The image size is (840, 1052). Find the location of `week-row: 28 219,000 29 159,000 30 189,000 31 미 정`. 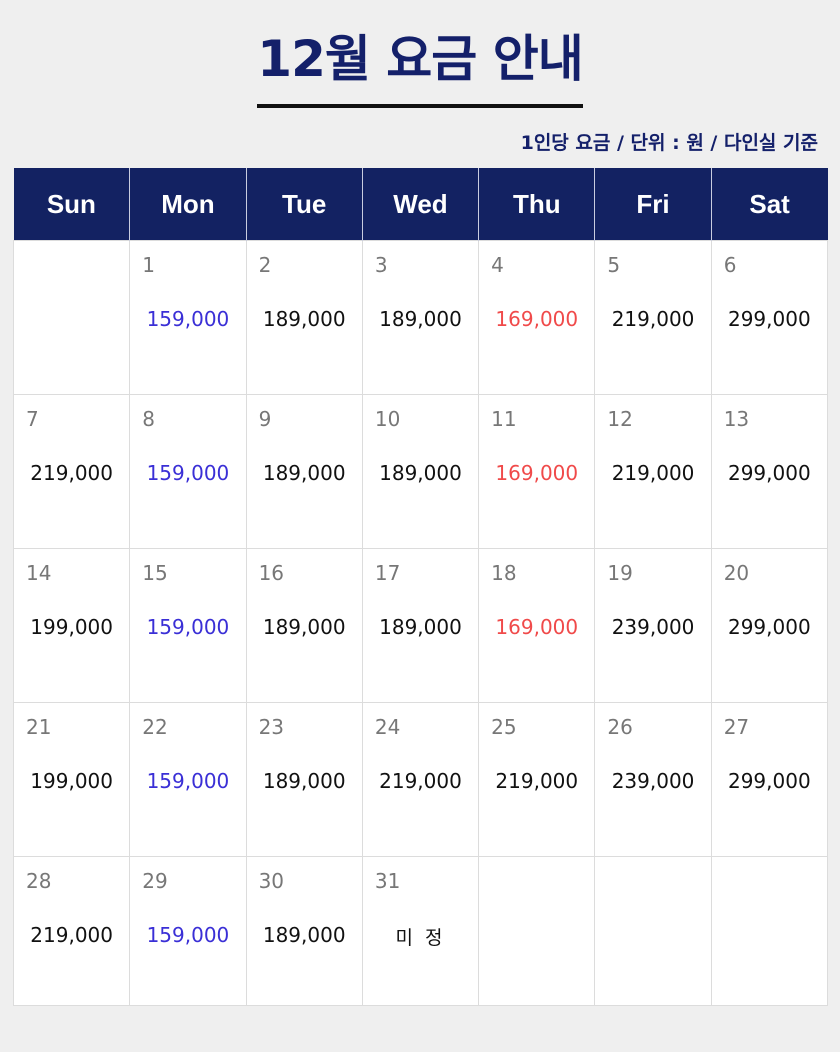

week-row: 28 219,000 29 159,000 30 189,000 31 미 정 is located at coordinates (420, 931).